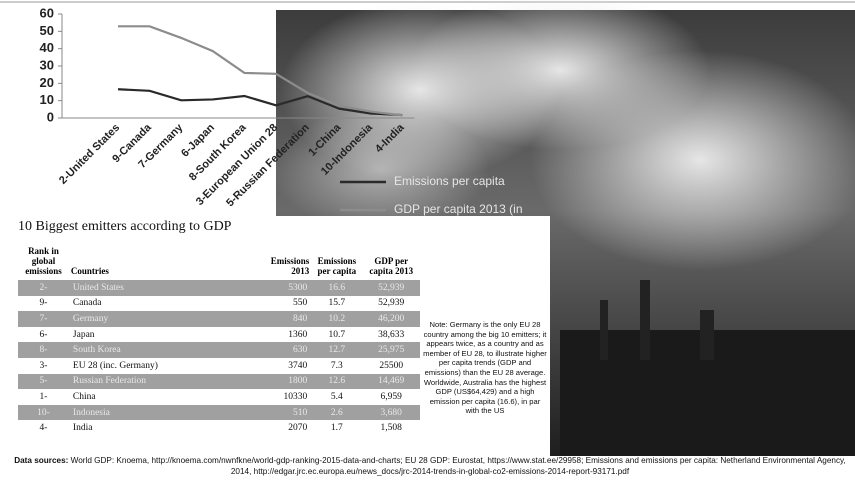  What do you see at coordinates (43, 334) in the screenshot?
I see `table-cell: 6-` at bounding box center [43, 334].